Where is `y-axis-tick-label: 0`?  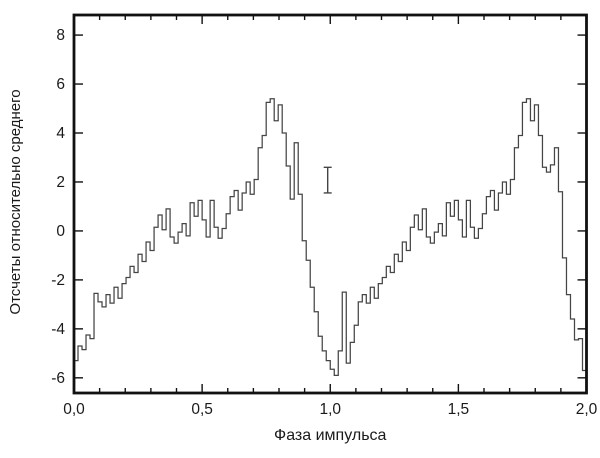
y-axis-tick-label: 0 is located at coordinates (60, 231).